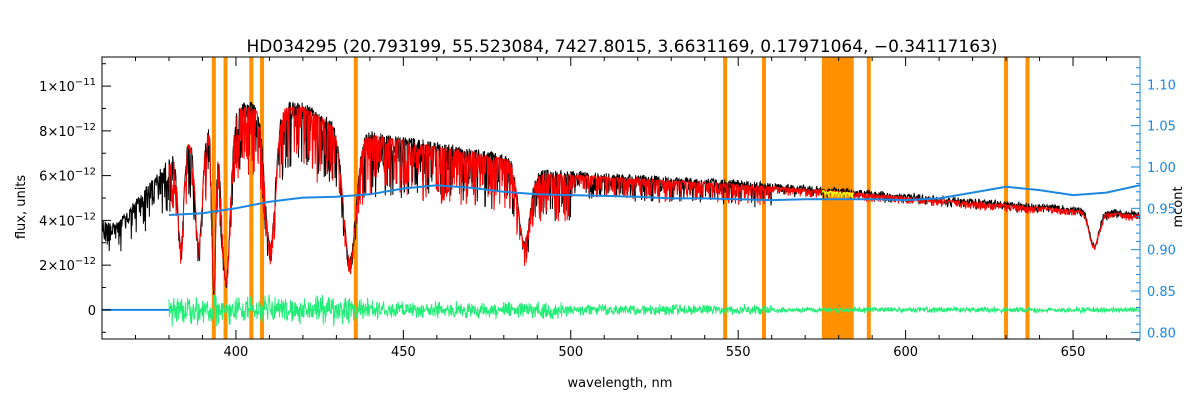 Image resolution: width=1200 pixels, height=400 pixels. I want to click on masked-band, so click(837, 198).